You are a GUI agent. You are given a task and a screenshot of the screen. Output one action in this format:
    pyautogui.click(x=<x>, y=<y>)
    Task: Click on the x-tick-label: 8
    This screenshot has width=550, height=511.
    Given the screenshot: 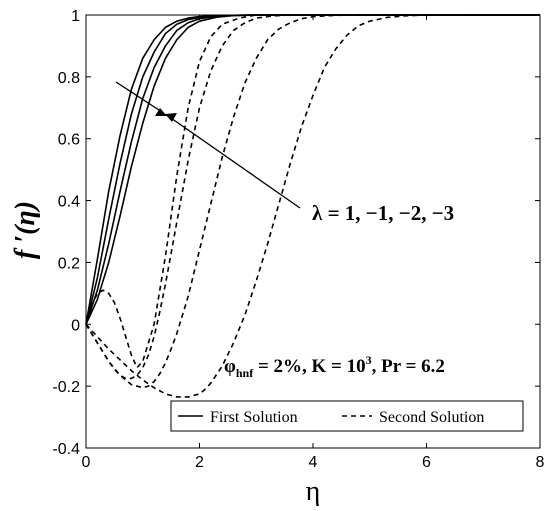 What is the action you would take?
    pyautogui.click(x=540, y=462)
    